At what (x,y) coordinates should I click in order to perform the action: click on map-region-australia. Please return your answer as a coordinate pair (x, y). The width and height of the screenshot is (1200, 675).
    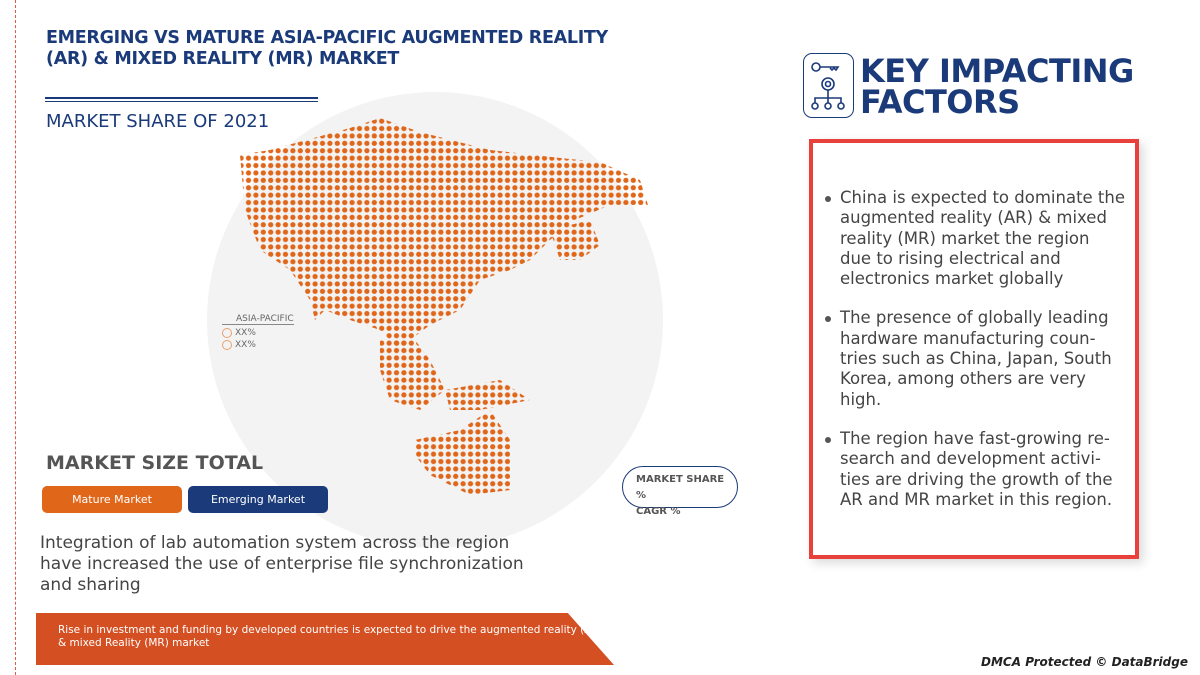
    Looking at the image, I should click on (462, 452).